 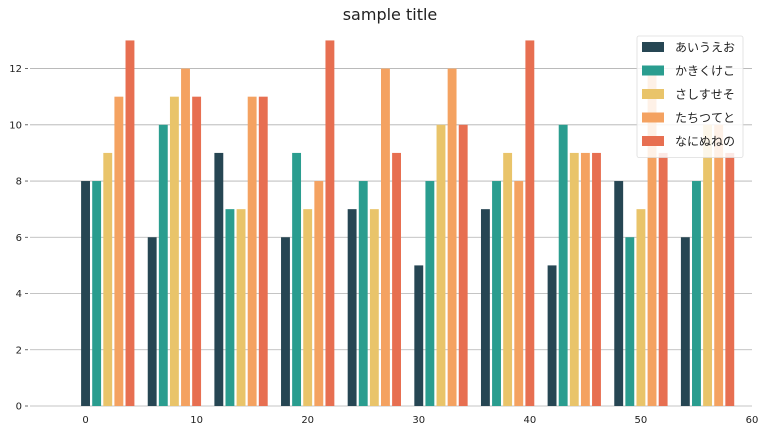 What do you see at coordinates (705, 118) in the screenshot?
I see `legend-label: たちつてと` at bounding box center [705, 118].